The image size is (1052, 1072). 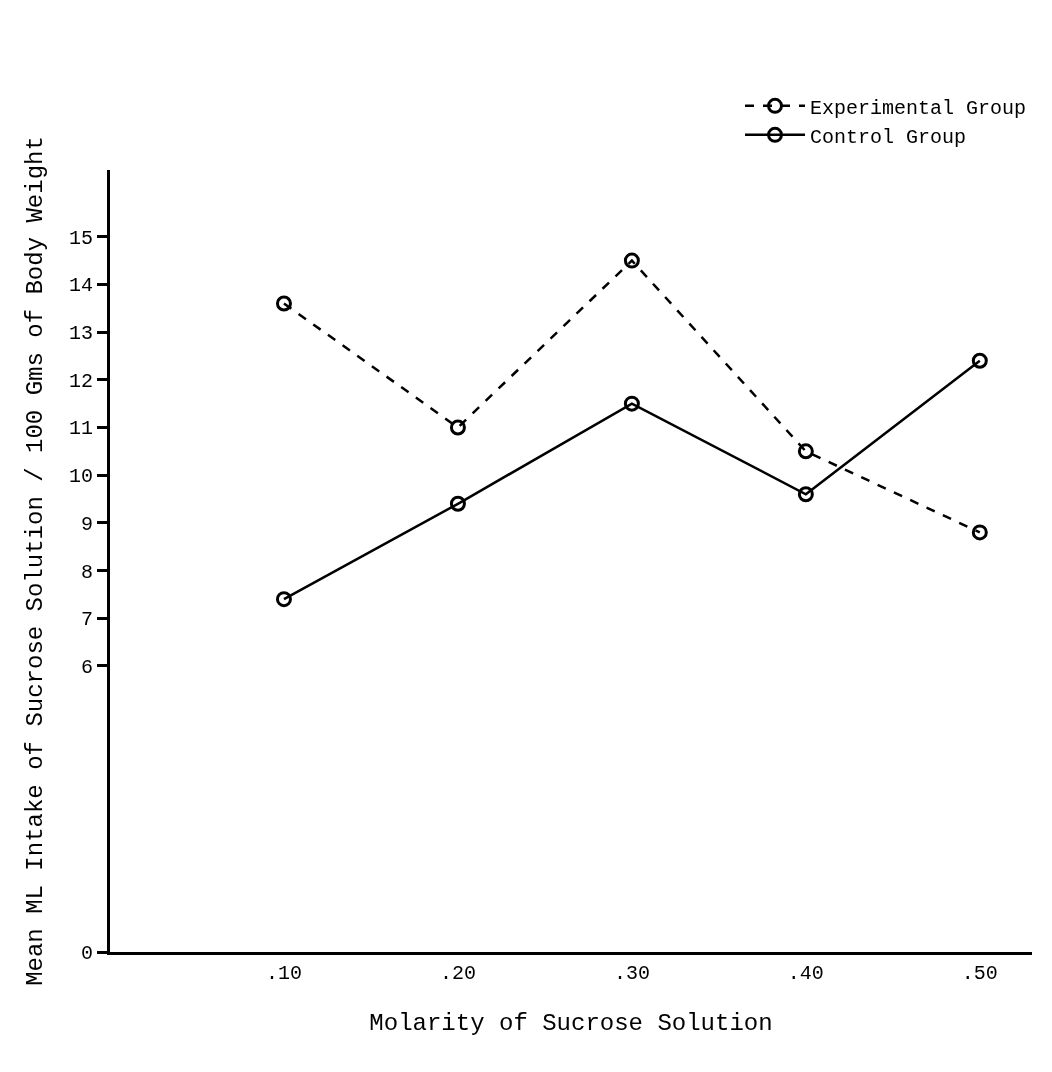 What do you see at coordinates (80, 381) in the screenshot?
I see `y-tick-label: 12` at bounding box center [80, 381].